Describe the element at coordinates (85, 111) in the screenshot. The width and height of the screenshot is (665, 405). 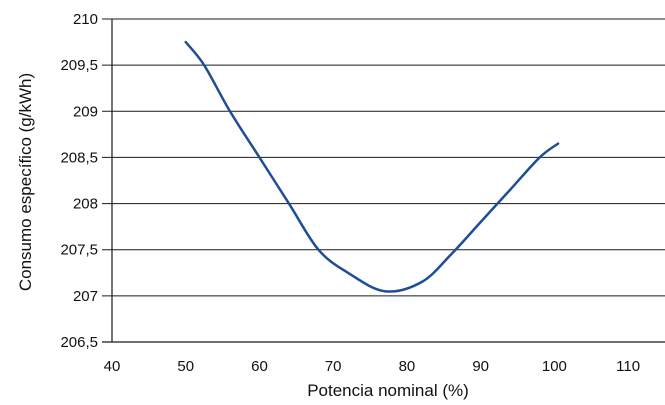
I see `y-tick-label: 209` at that location.